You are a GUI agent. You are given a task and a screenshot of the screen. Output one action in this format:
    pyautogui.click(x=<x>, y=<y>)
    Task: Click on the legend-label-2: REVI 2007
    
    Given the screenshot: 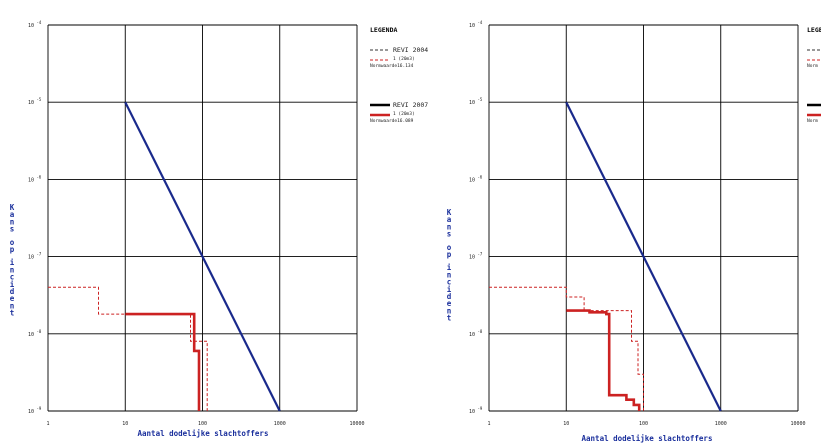 What is the action you would take?
    pyautogui.click(x=410, y=105)
    